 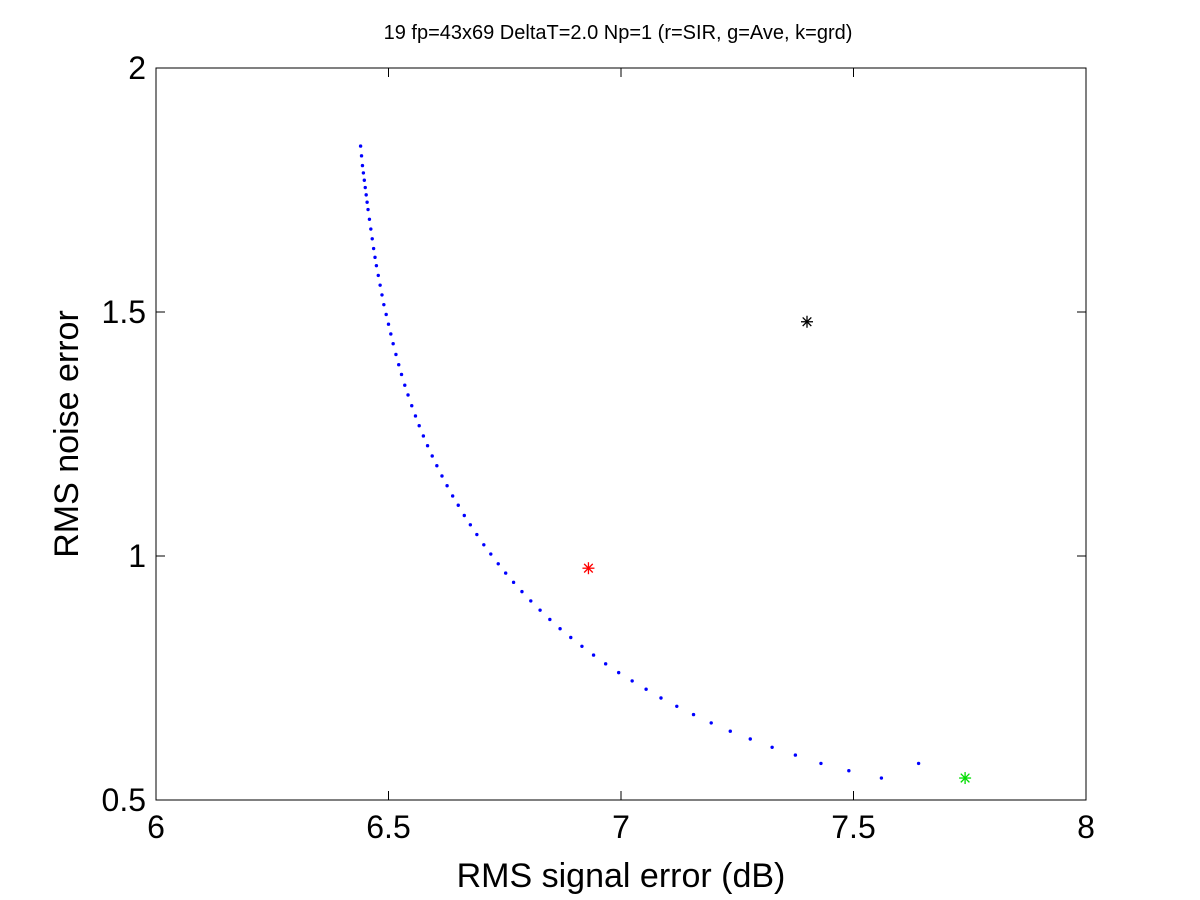 What do you see at coordinates (807, 321) in the screenshot?
I see `marker-grd` at bounding box center [807, 321].